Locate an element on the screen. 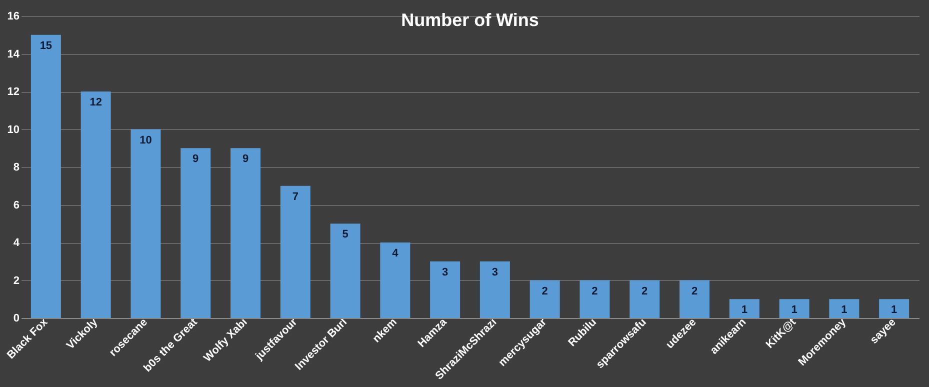 This screenshot has height=387, width=929. y-tick-label: 8 is located at coordinates (16, 168).